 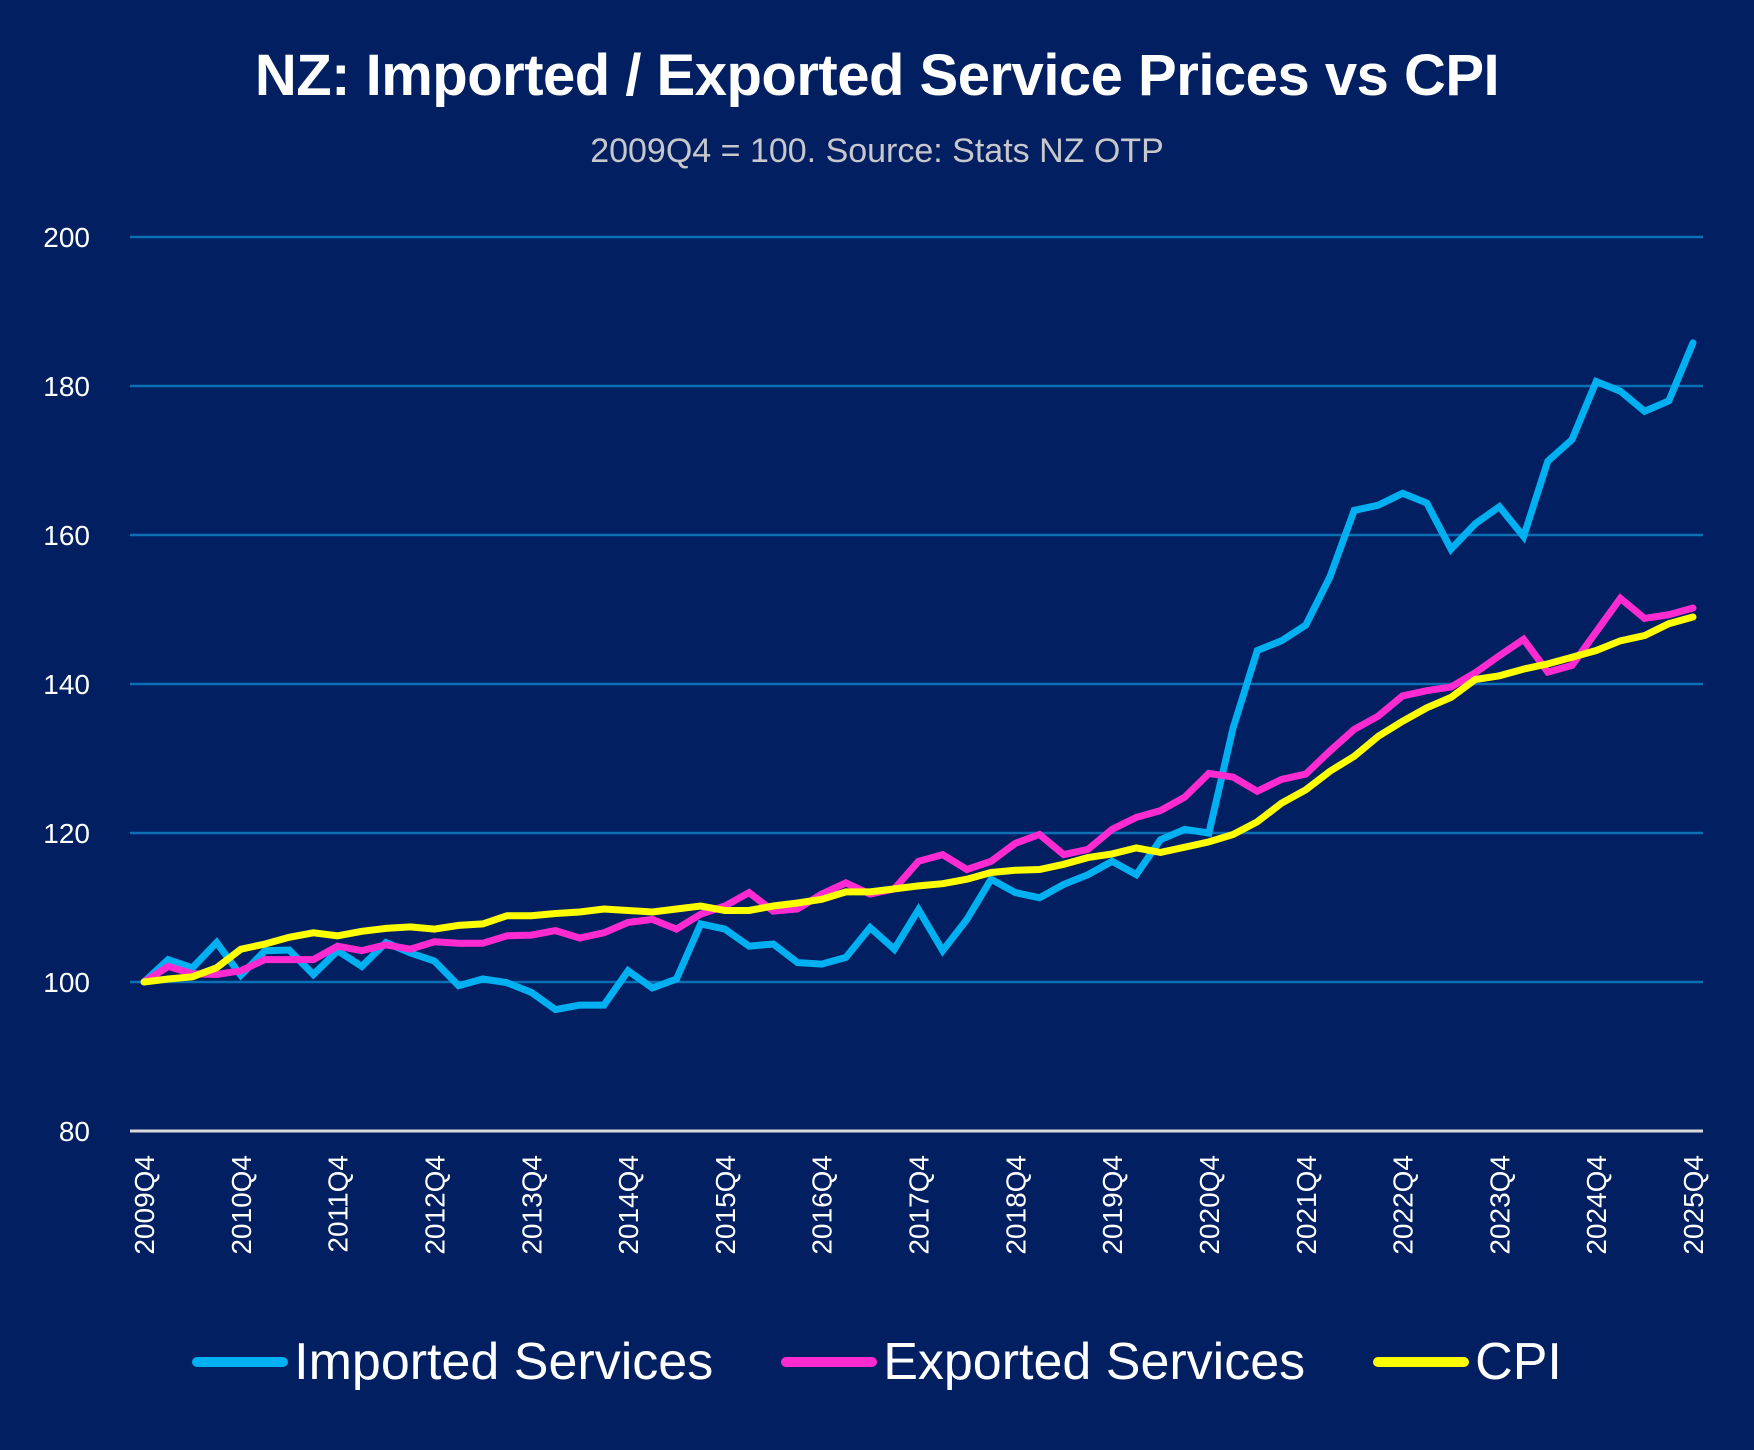 What do you see at coordinates (66, 386) in the screenshot?
I see `y-tick-label: 180` at bounding box center [66, 386].